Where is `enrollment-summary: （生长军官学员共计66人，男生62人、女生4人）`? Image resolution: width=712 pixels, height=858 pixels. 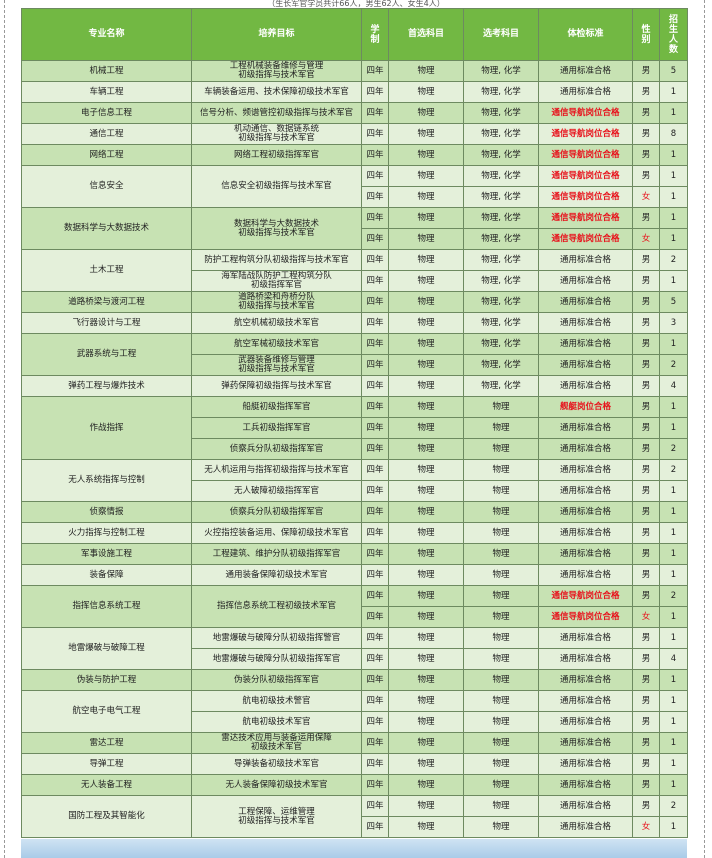 enrollment-summary: （生长军官学员共计66人，男生62人、女生4人） is located at coordinates (356, 4).